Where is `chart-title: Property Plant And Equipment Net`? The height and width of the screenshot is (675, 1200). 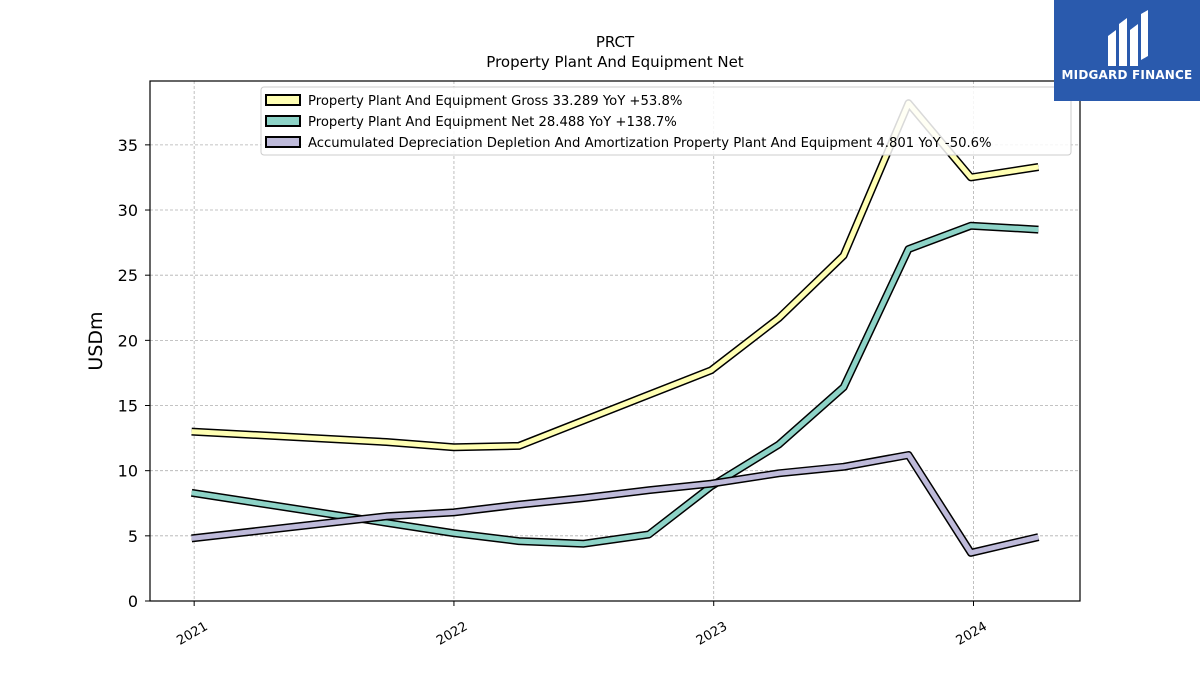
chart-title: Property Plant And Equipment Net is located at coordinates (614, 62).